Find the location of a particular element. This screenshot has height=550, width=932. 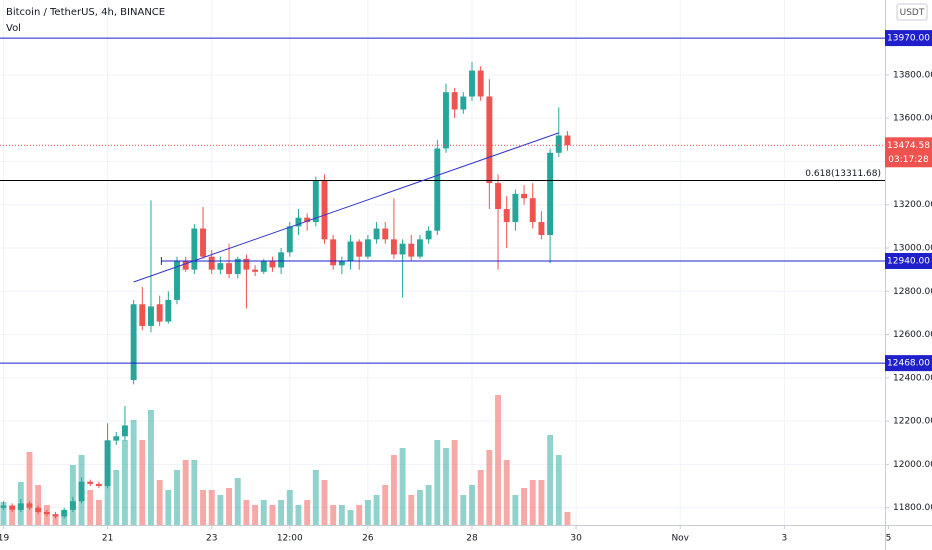

y-tick-label: 13600.00 is located at coordinates (912, 119).